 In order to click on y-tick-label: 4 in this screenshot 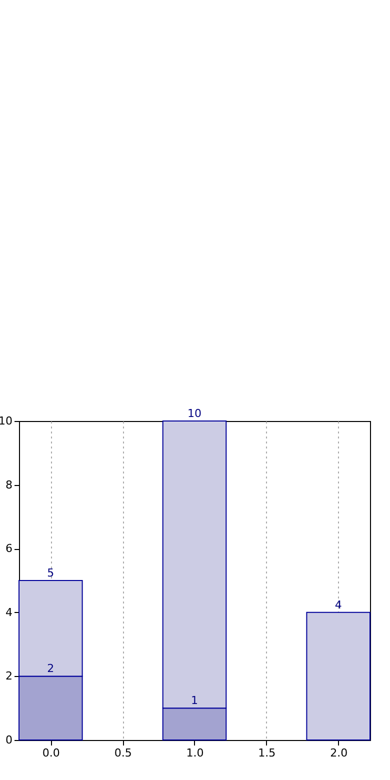, I will do `click(9, 612)`.